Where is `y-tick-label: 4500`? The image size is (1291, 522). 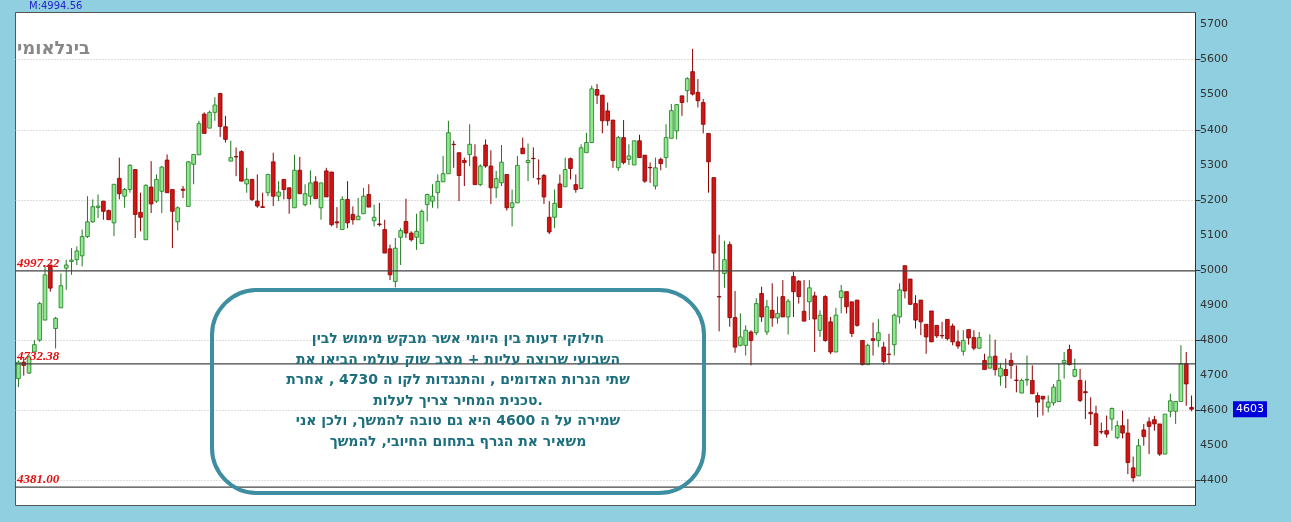 y-tick-label: 4500 is located at coordinates (1214, 445).